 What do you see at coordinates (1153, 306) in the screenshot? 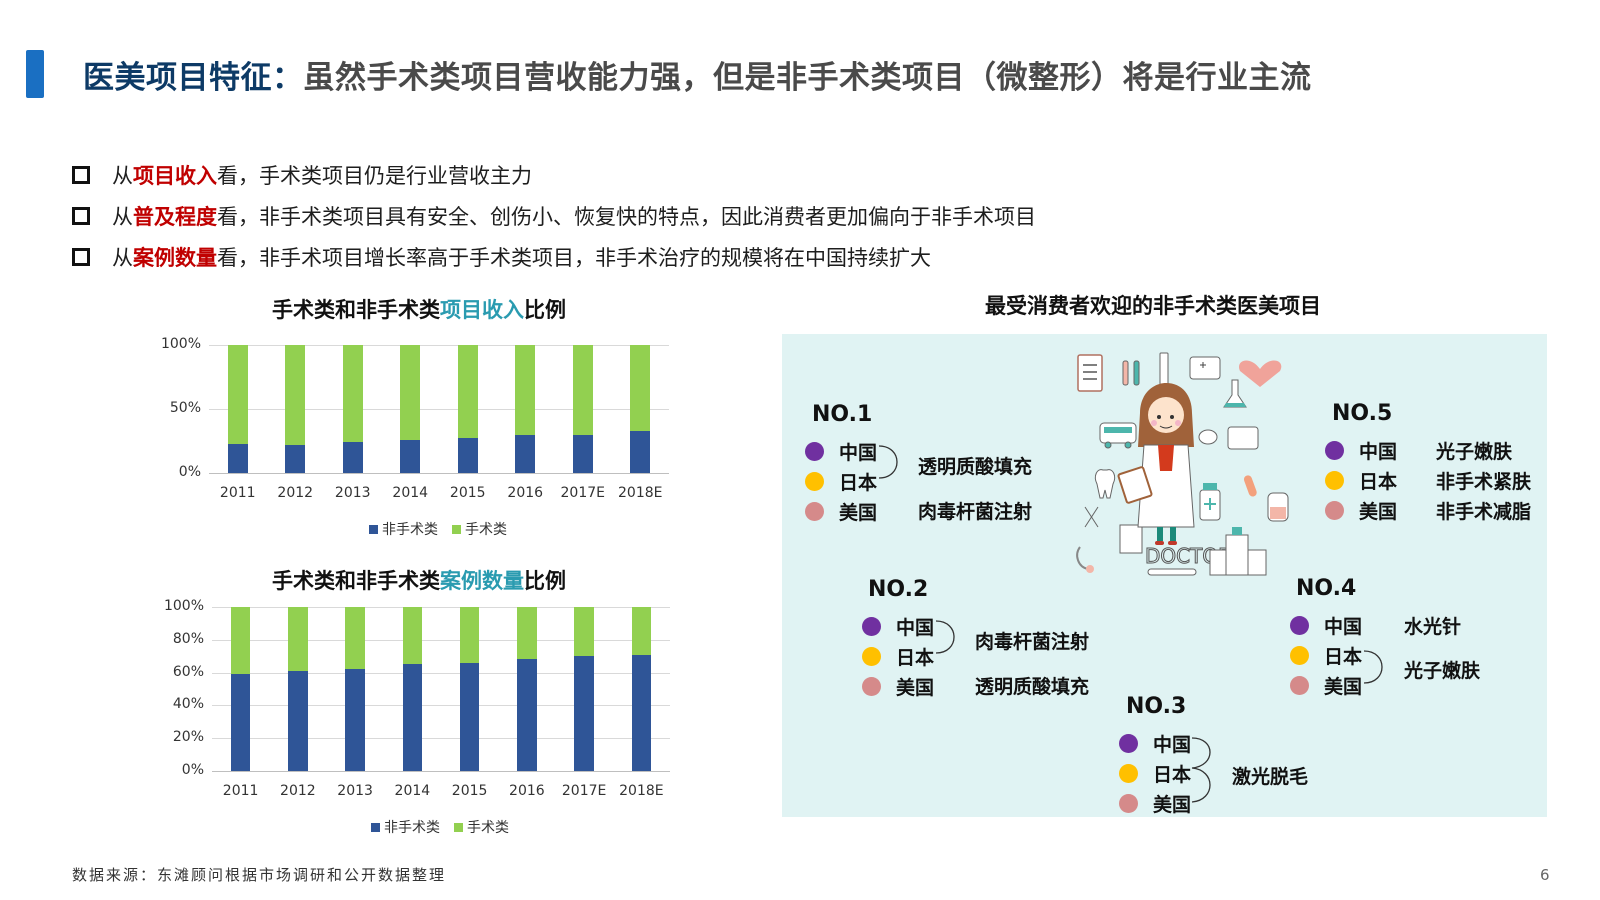
I see `panel-title: 最受消费者欢迎的非手术类医美项目` at bounding box center [1153, 306].